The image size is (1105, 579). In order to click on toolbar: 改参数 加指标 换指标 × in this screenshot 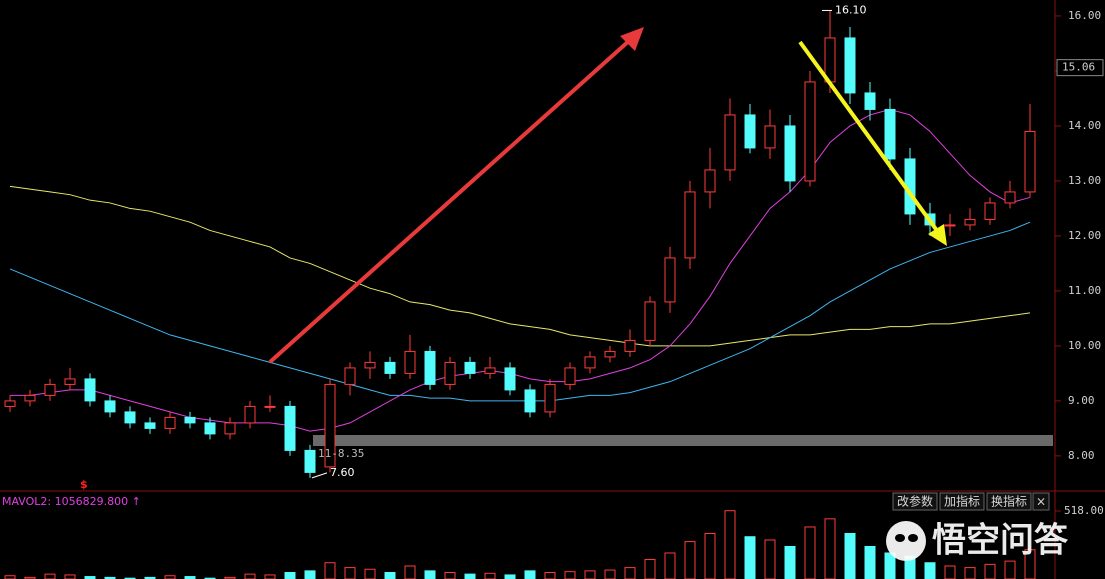, I will do `click(971, 501)`.